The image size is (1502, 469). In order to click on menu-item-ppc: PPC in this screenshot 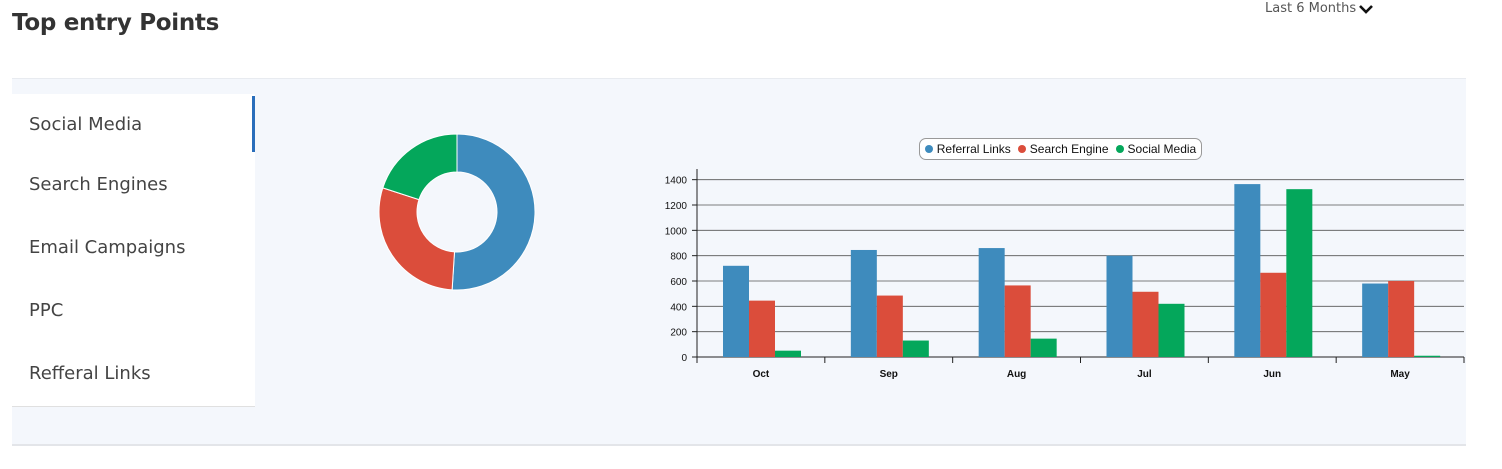, I will do `click(133, 310)`.